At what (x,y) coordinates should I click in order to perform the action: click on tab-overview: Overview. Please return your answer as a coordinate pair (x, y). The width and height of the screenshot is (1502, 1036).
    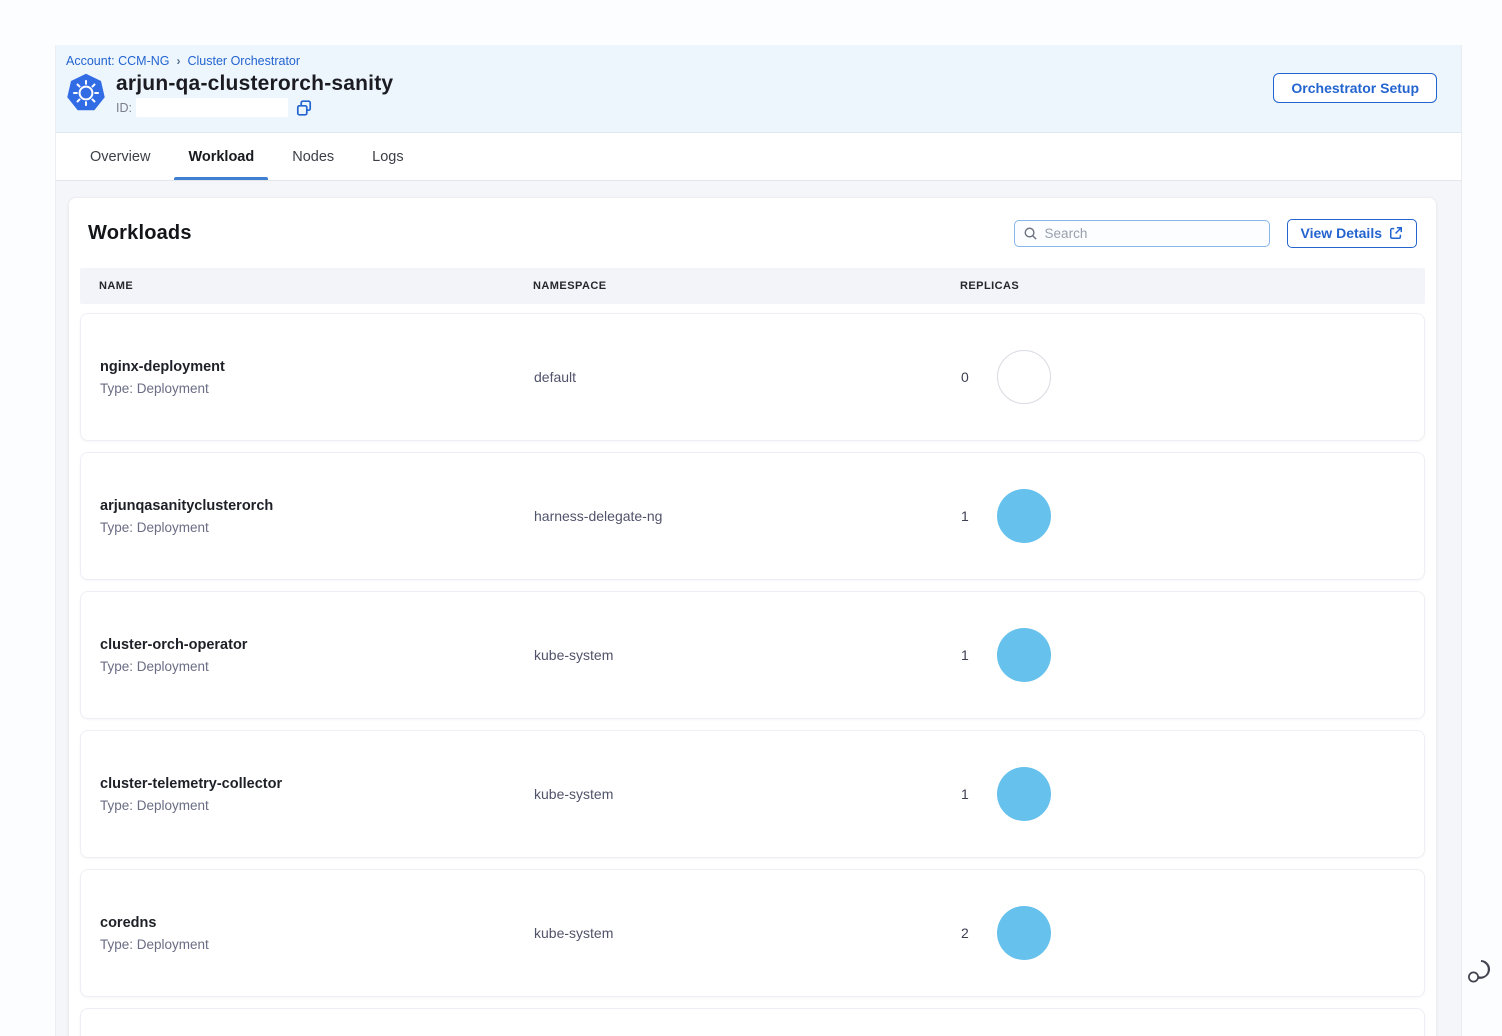
    Looking at the image, I should click on (120, 156).